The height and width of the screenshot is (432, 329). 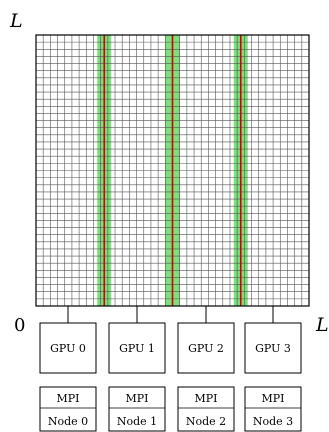 I want to click on gpu-label-0: GPU 0, so click(x=68, y=348).